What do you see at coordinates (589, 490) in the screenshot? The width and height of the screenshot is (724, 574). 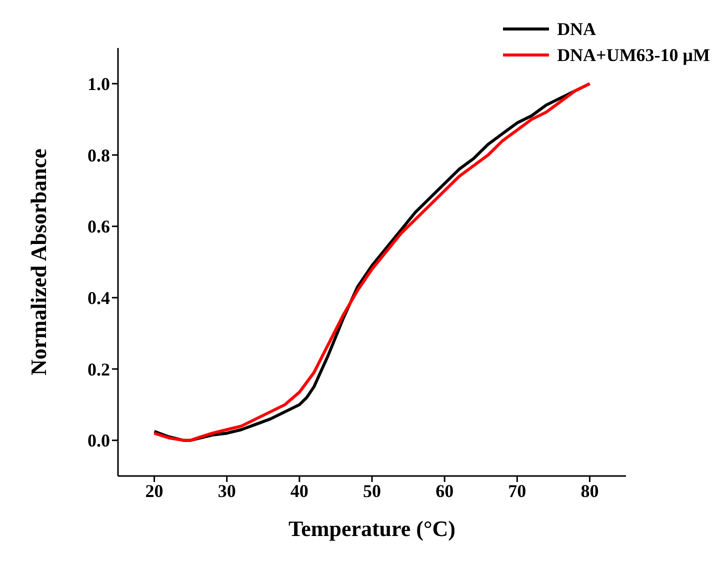 I see `x-tick-label: 80` at bounding box center [589, 490].